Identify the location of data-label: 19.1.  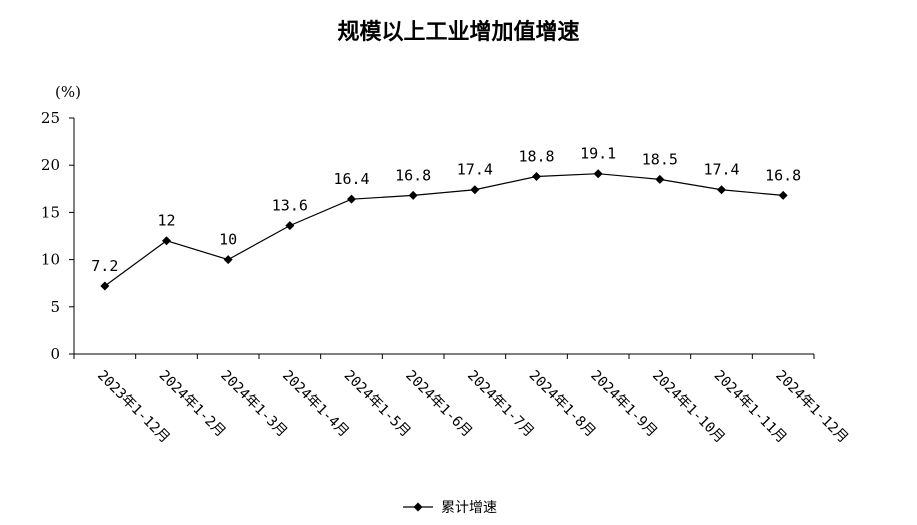
(598, 154).